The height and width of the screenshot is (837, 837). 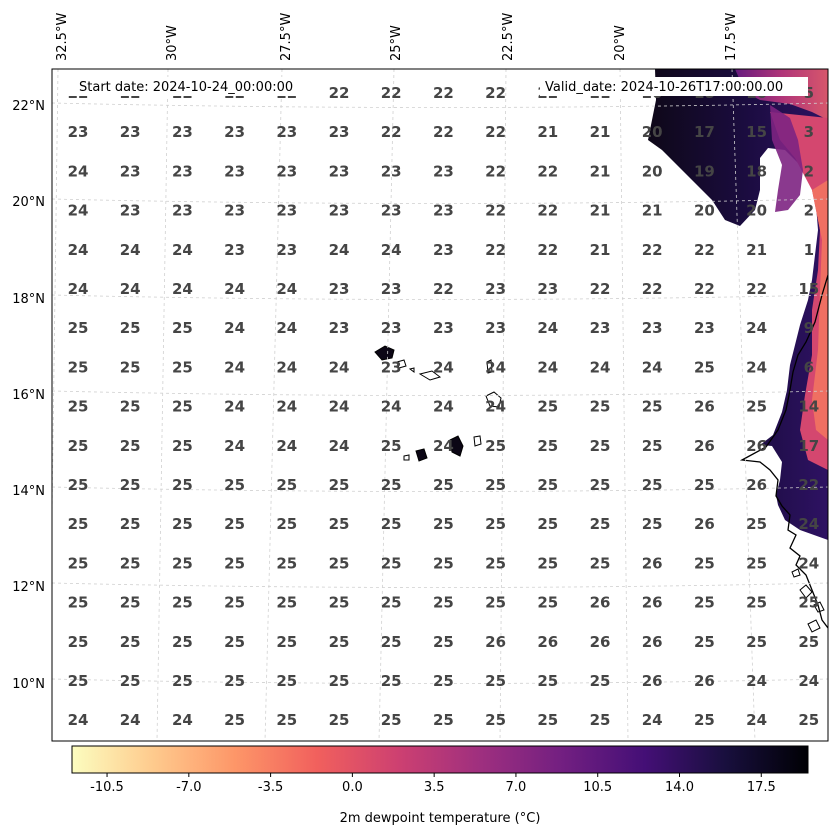 What do you see at coordinates (430, 375) in the screenshot?
I see `island-sao-nicolau` at bounding box center [430, 375].